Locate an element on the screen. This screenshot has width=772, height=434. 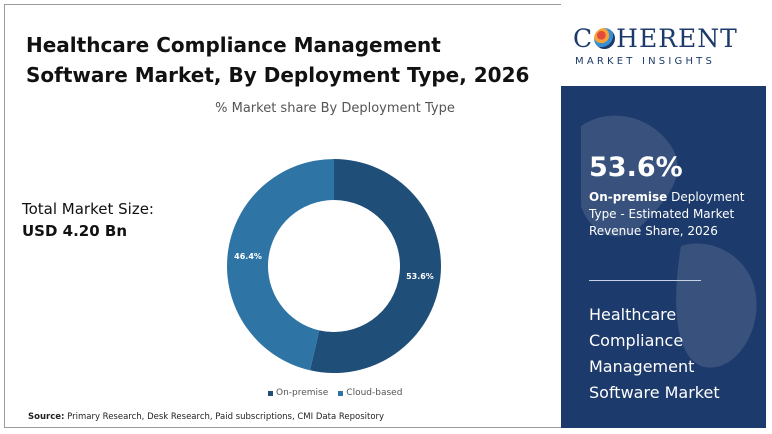
globe-icon is located at coordinates (605, 38).